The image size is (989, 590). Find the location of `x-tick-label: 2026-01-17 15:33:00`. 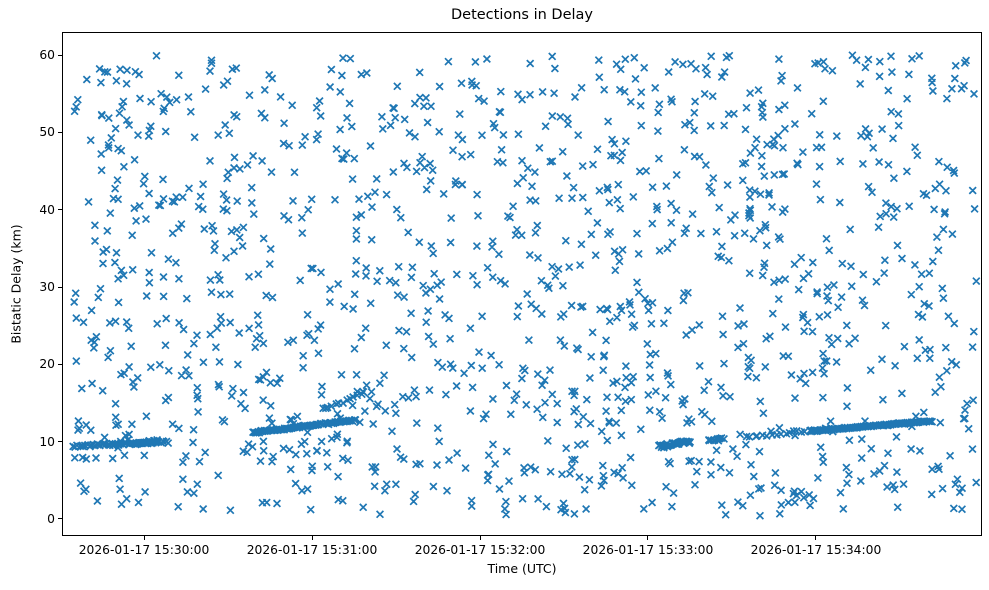

x-tick-label: 2026-01-17 15:33:00 is located at coordinates (648, 550).